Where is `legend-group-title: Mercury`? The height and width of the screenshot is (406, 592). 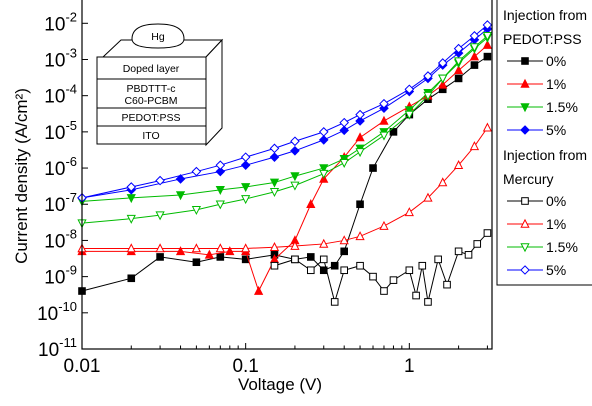 legend-group-title: Mercury is located at coordinates (528, 179).